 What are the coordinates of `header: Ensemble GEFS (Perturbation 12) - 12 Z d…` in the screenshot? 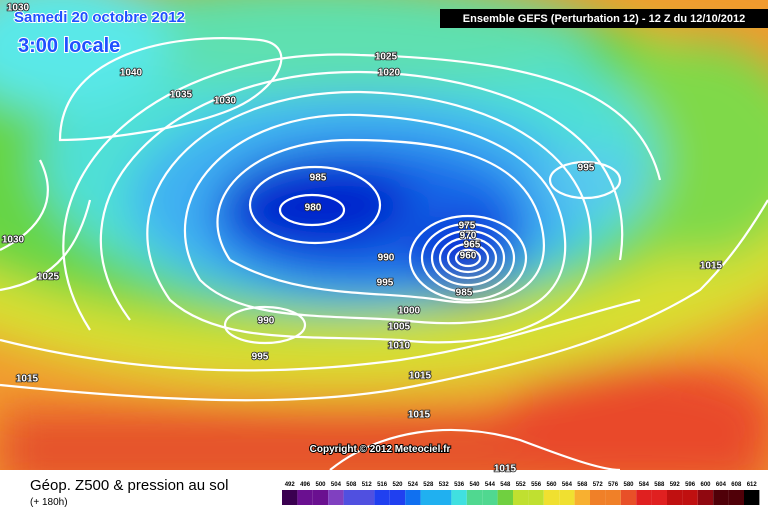 It's located at (604, 19).